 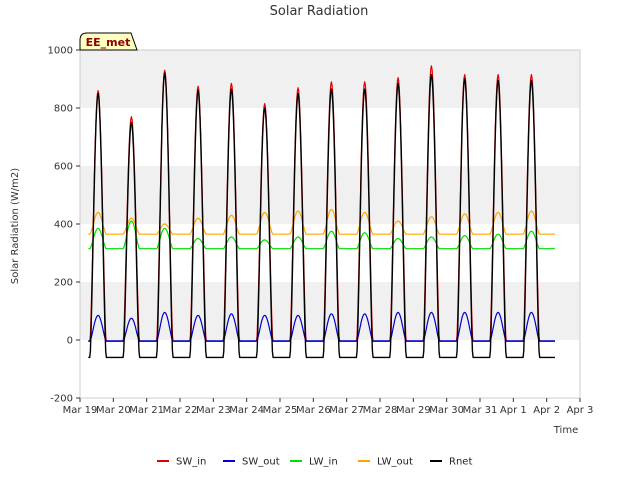 I want to click on series-line-sw-out, so click(x=321, y=326).